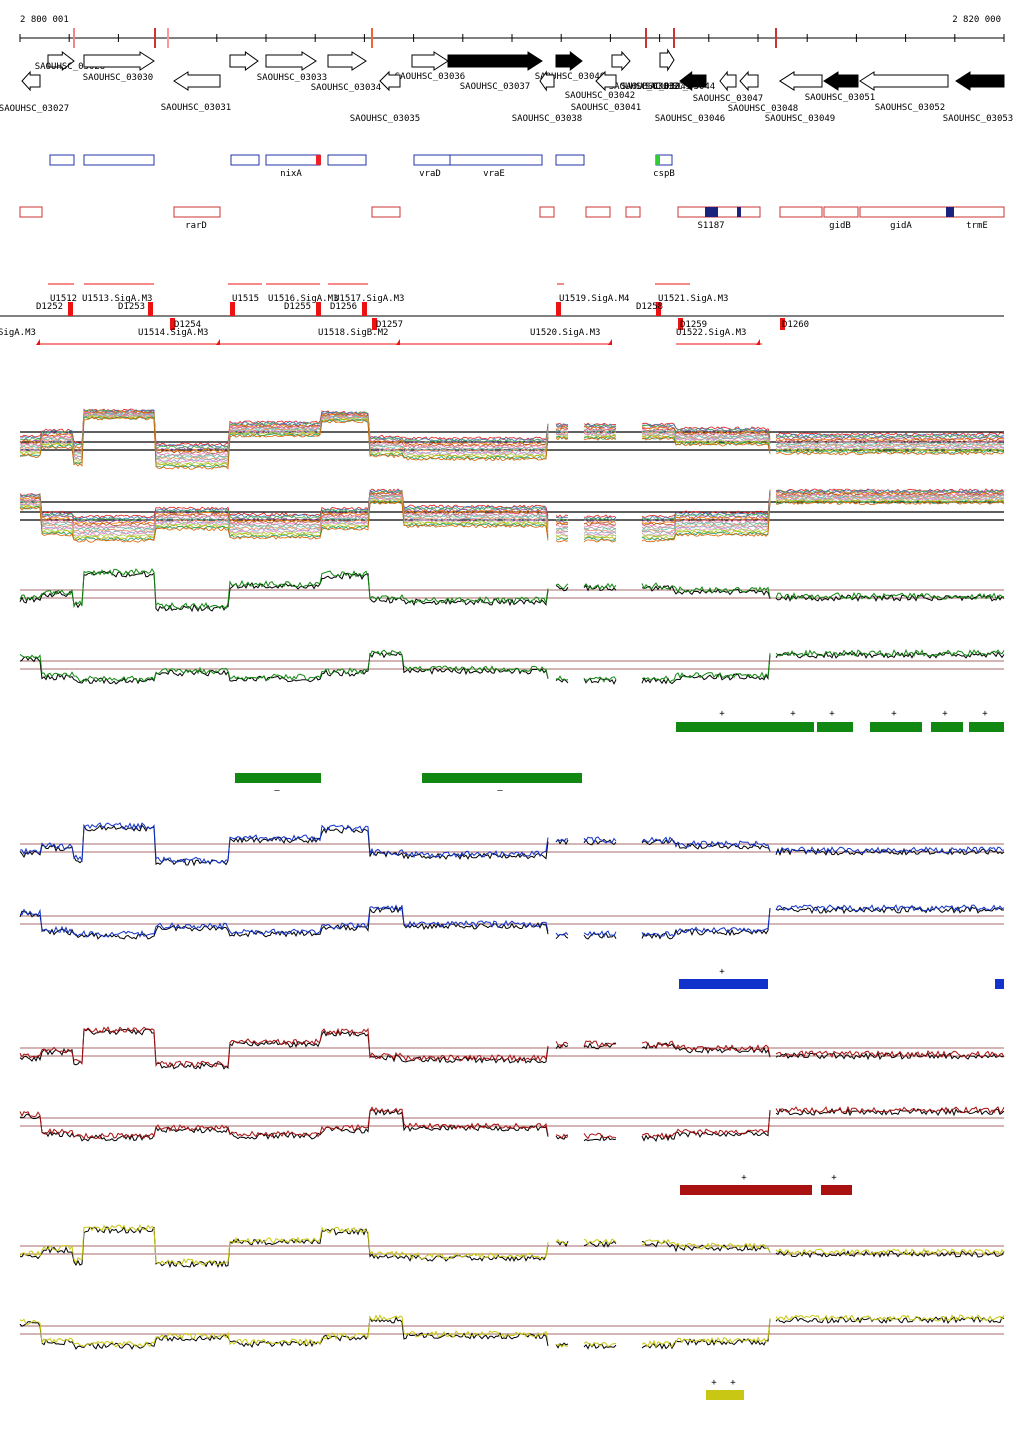 The height and width of the screenshot is (1435, 1024). I want to click on tss-label: U1522.SigA.M3, so click(711, 333).